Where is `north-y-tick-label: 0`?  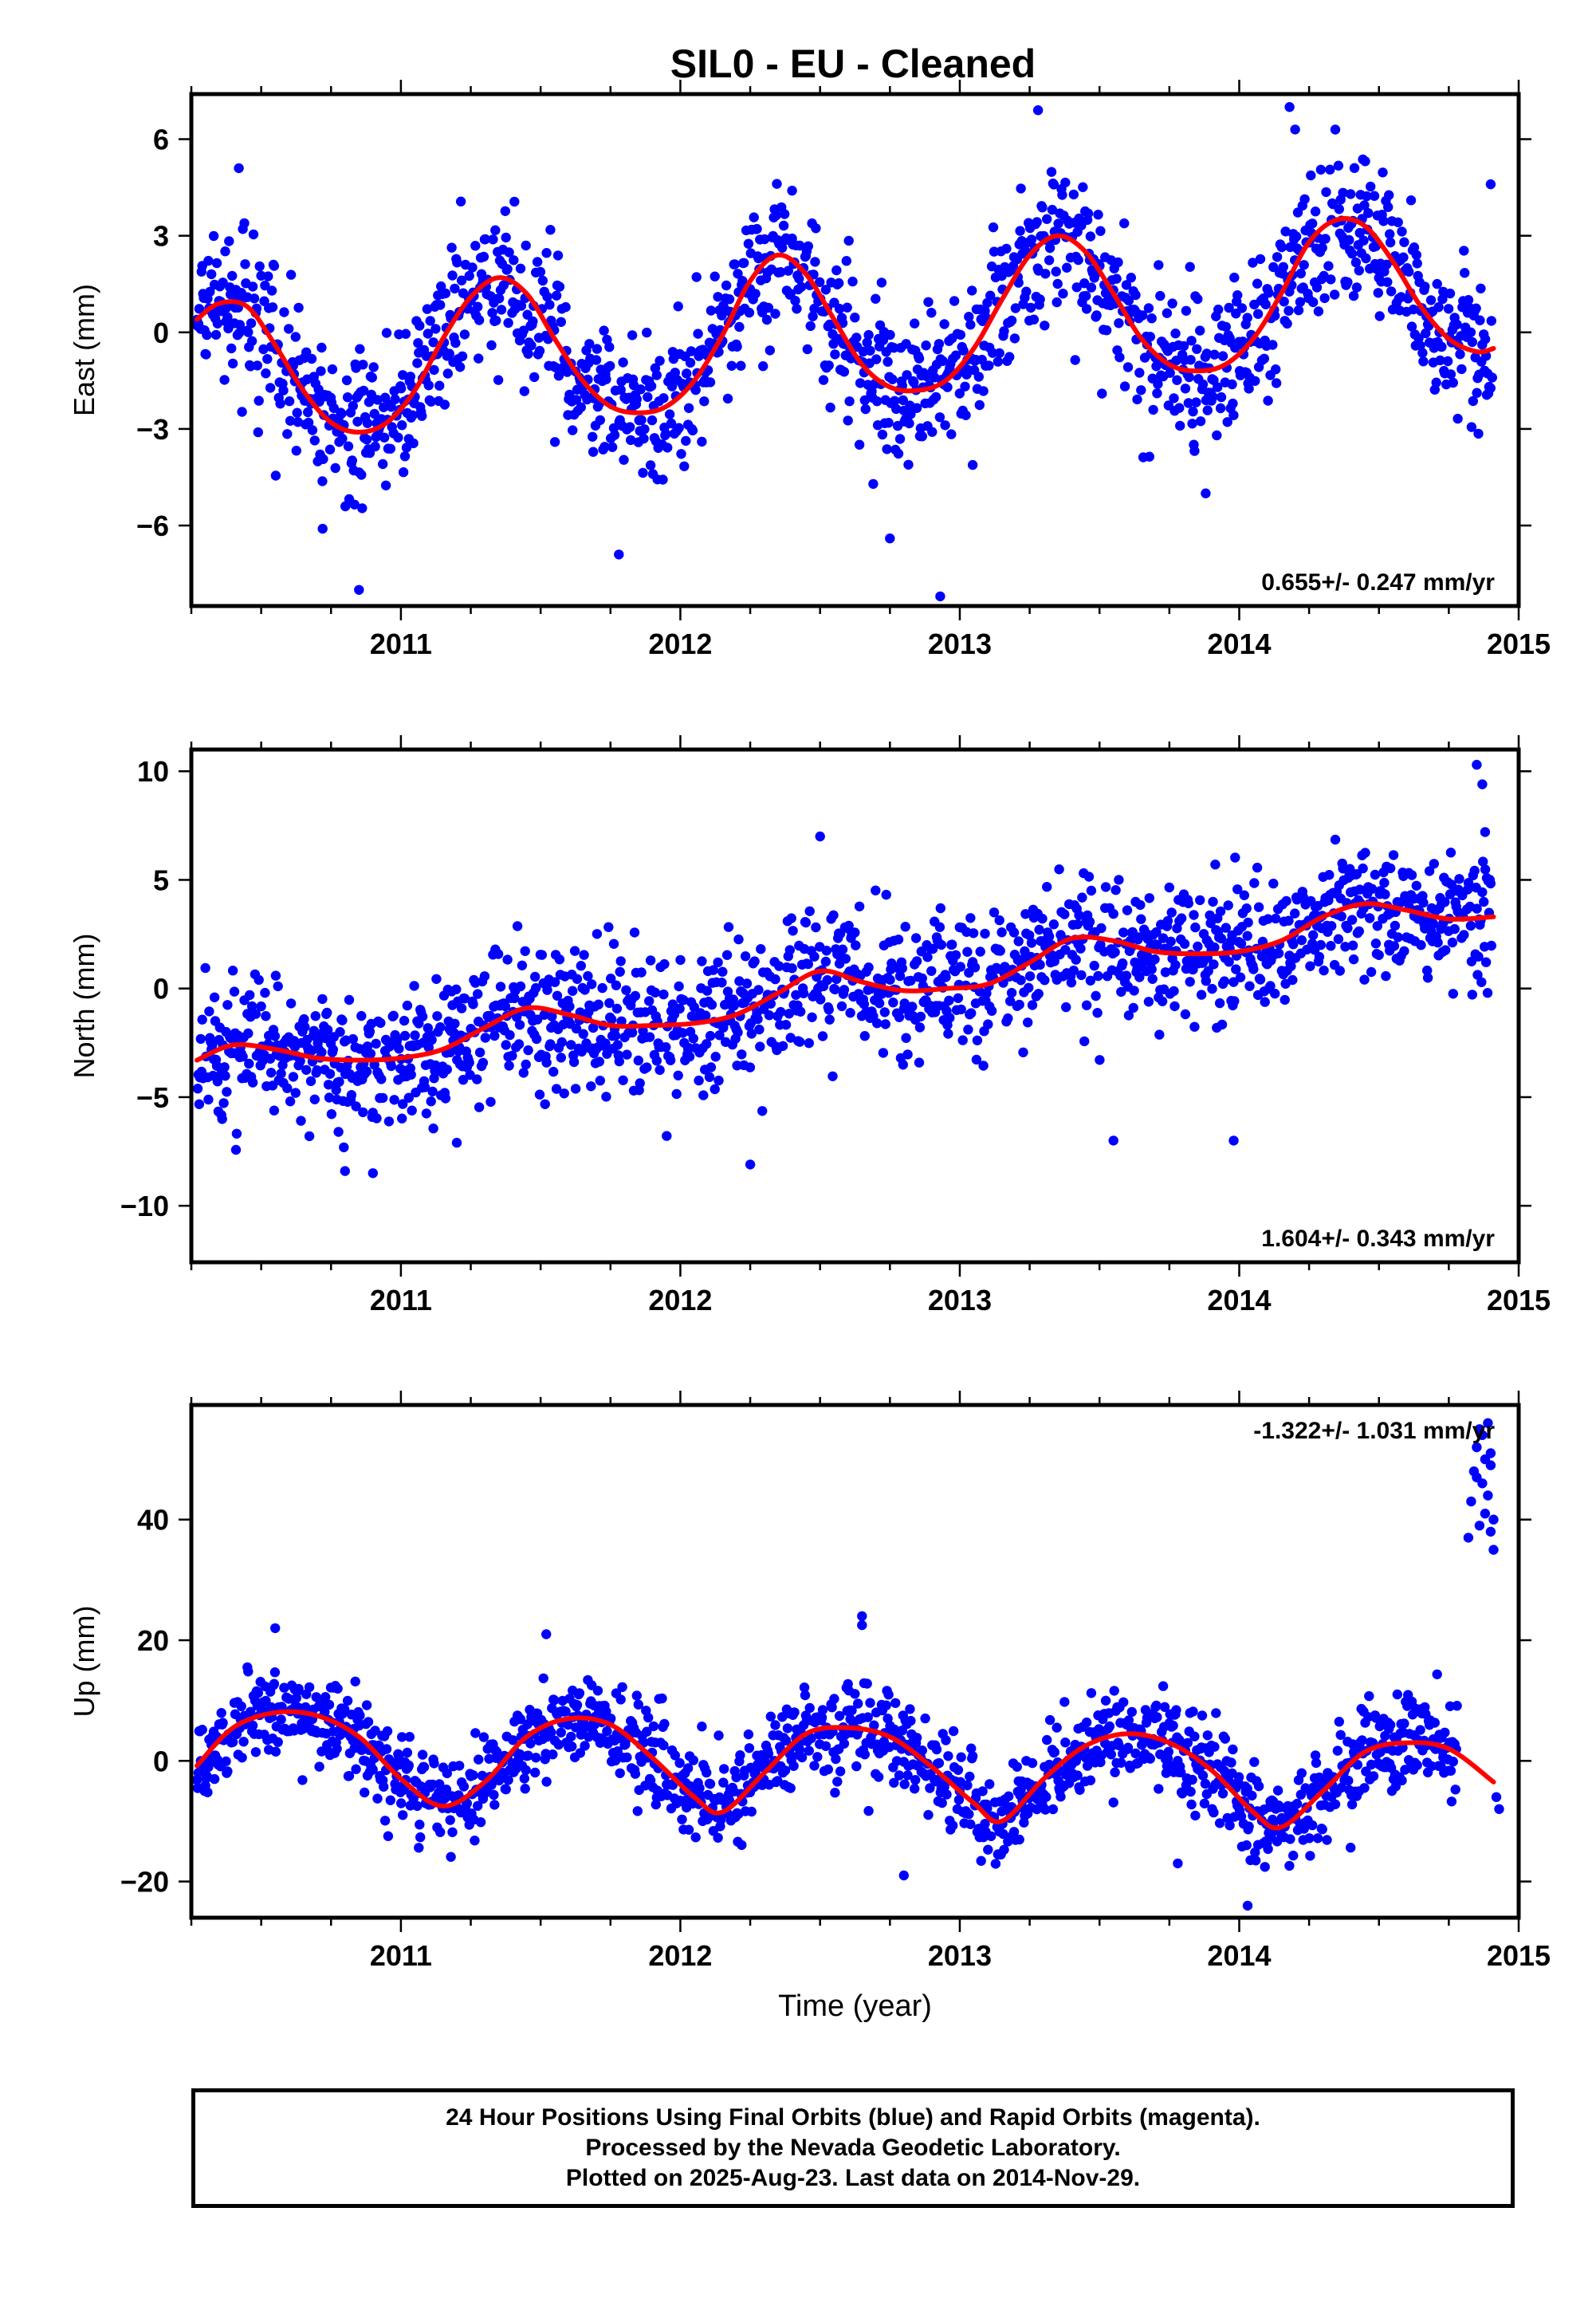
north-y-tick-label: 0 is located at coordinates (161, 989).